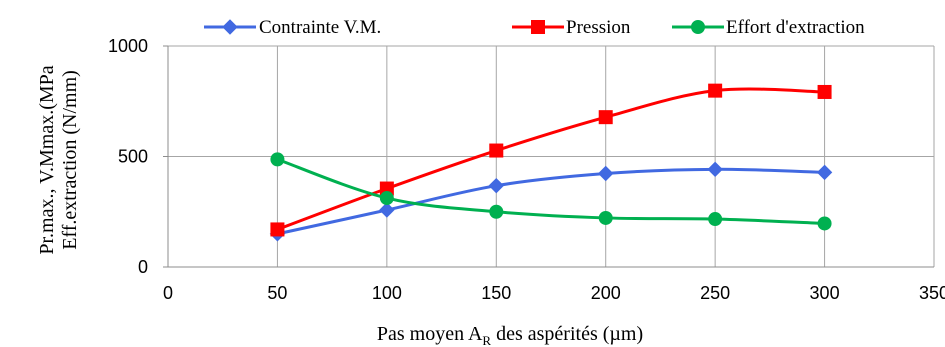 Image resolution: width=945 pixels, height=347 pixels. Describe the element at coordinates (277, 293) in the screenshot. I see `x-tick-label: 50` at that location.